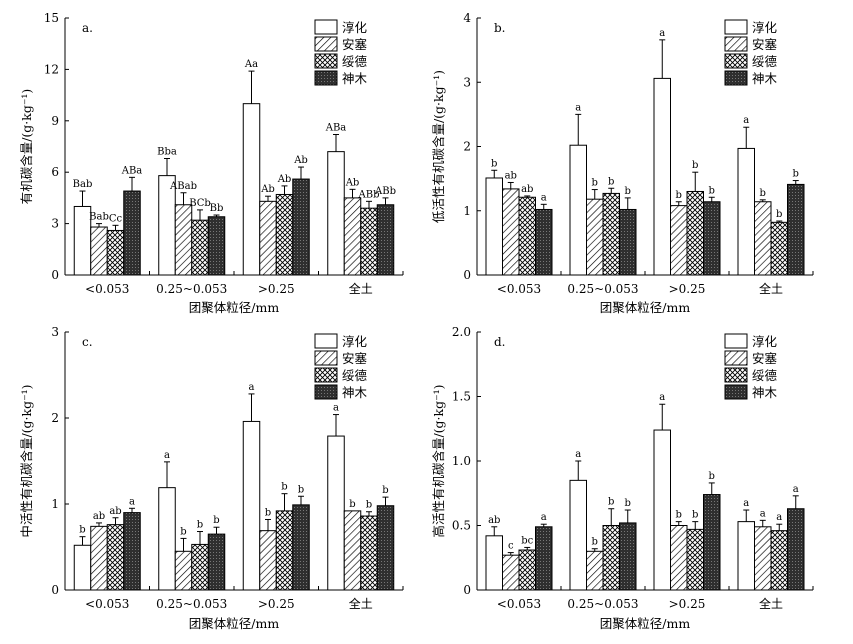 This screenshot has width=853, height=644. What do you see at coordinates (87, 342) in the screenshot?
I see `panel-label: c.` at bounding box center [87, 342].